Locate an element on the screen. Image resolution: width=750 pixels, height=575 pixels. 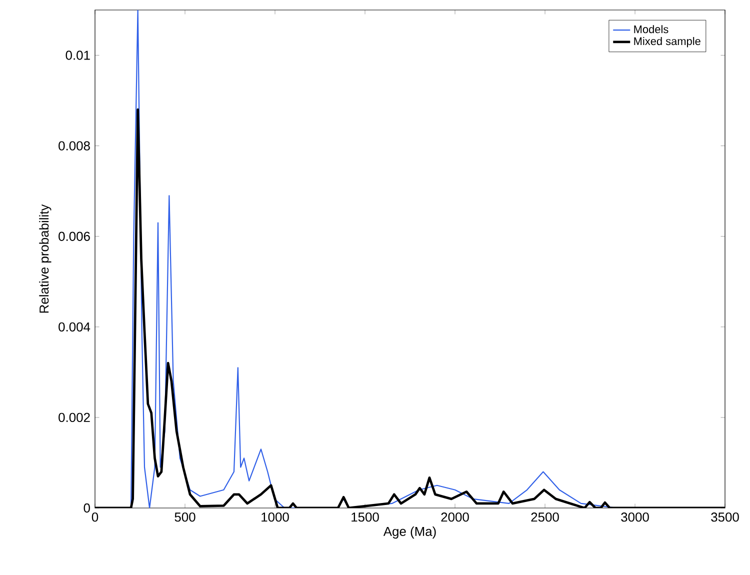
x-tick-label: 0 is located at coordinates (95, 517).